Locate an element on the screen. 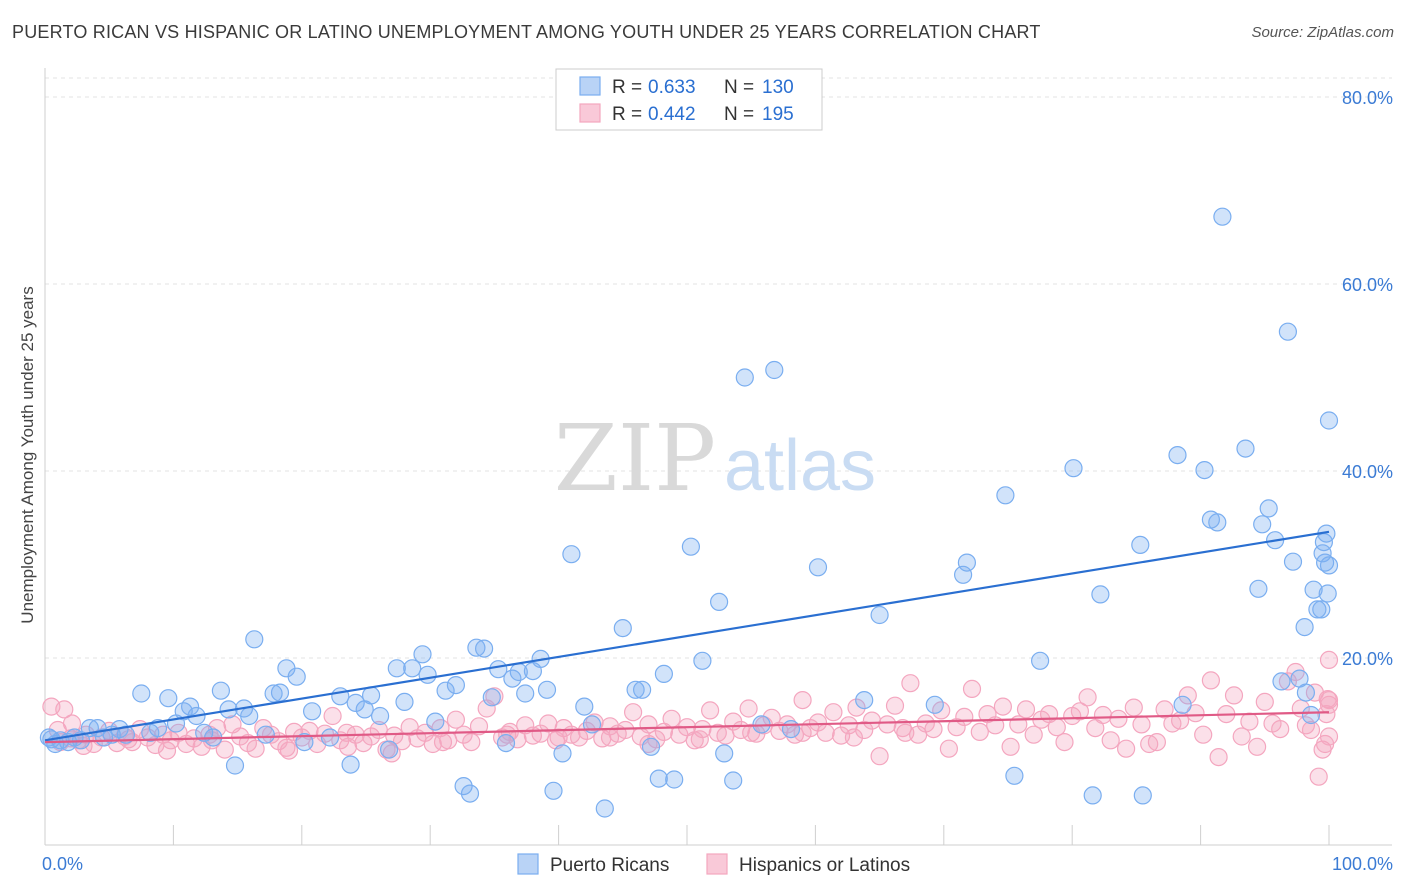  stats-legend: R = 0.633 N = 130 R = 0.442 N = 195 is located at coordinates (689, 99).